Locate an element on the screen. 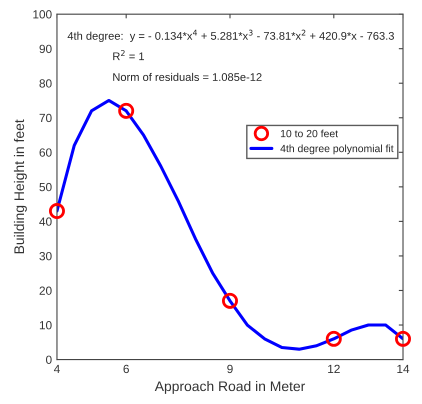  annotation: Norm of residuals = 1.085e-12 is located at coordinates (187, 77).